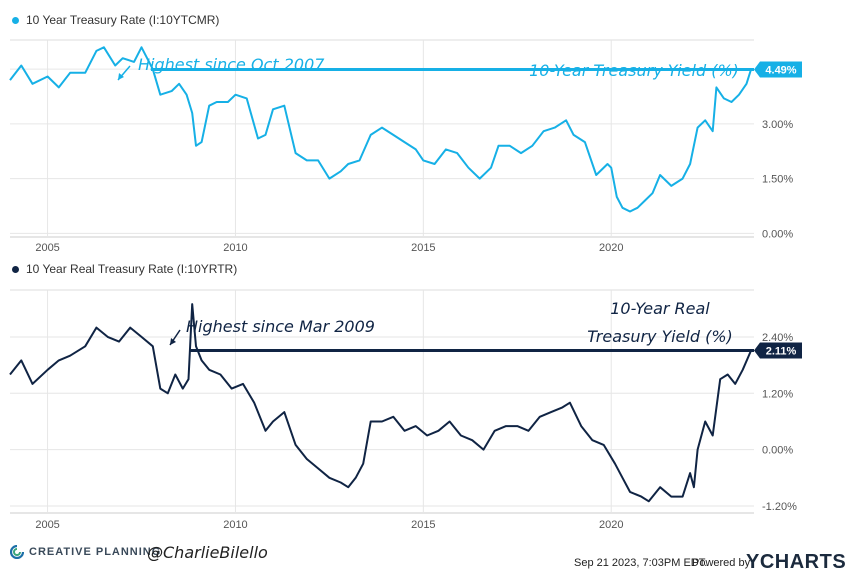 The width and height of the screenshot is (850, 579). What do you see at coordinates (660, 336) in the screenshot?
I see `series-name-label: Treasury Yield (%)` at bounding box center [660, 336].